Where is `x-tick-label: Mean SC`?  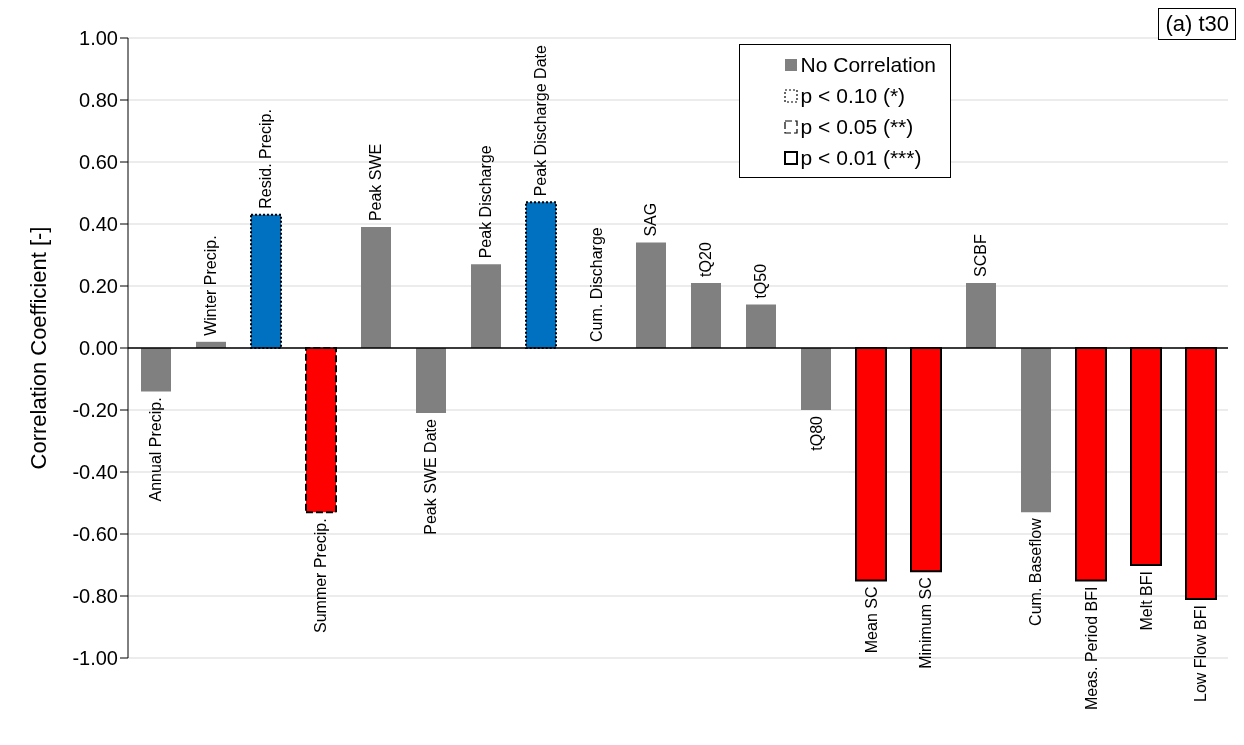
x-tick-label: Mean SC is located at coordinates (871, 620).